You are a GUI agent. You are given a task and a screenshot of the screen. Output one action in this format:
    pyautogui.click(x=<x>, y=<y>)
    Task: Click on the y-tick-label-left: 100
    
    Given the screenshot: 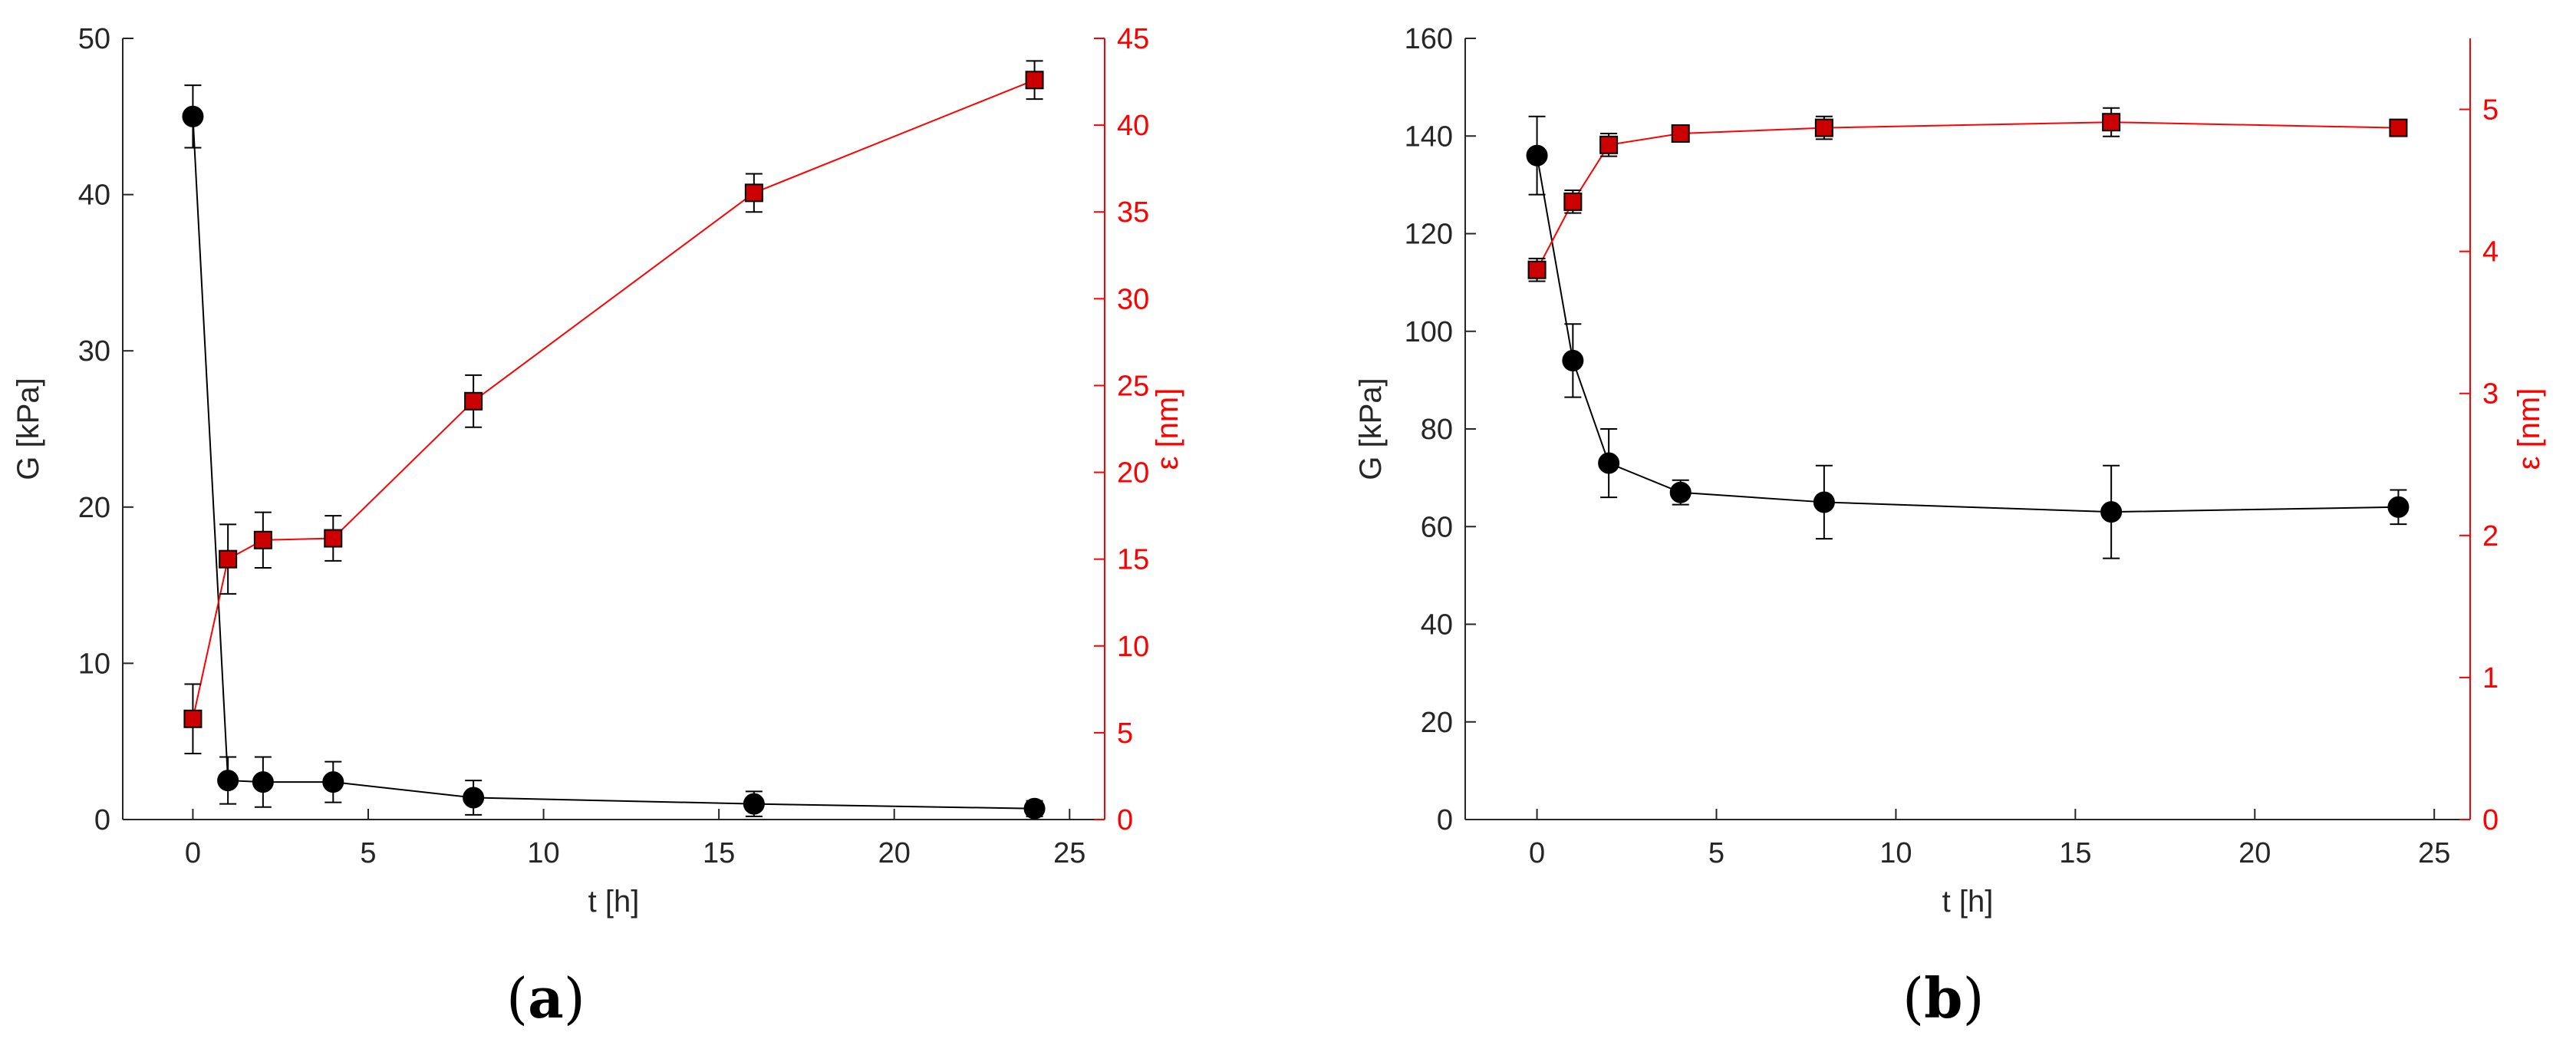 What is the action you would take?
    pyautogui.click(x=1429, y=332)
    